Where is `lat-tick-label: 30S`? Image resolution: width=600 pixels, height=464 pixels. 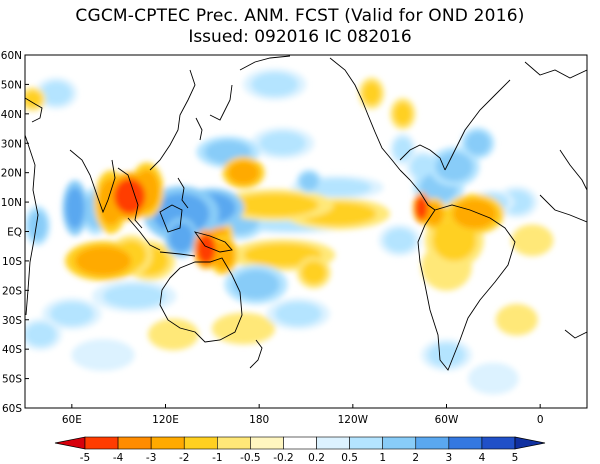 lat-tick-label: 30S is located at coordinates (12, 321).